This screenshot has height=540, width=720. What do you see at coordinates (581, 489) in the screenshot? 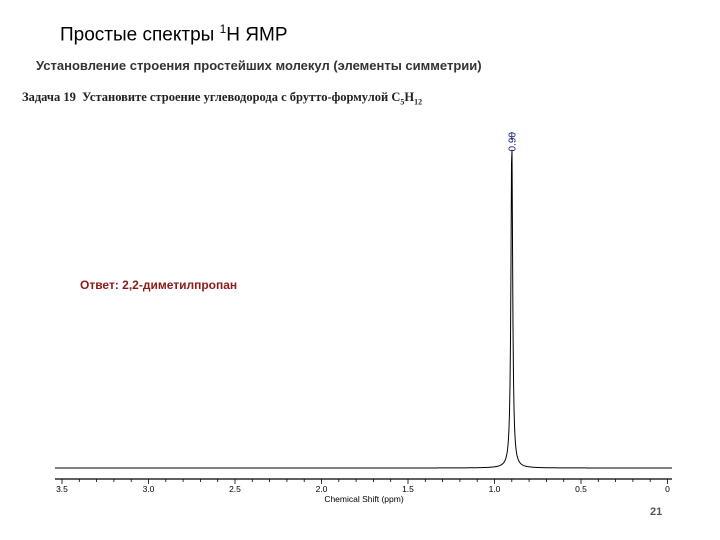
I see `x-tick-label: 0.5` at bounding box center [581, 489].